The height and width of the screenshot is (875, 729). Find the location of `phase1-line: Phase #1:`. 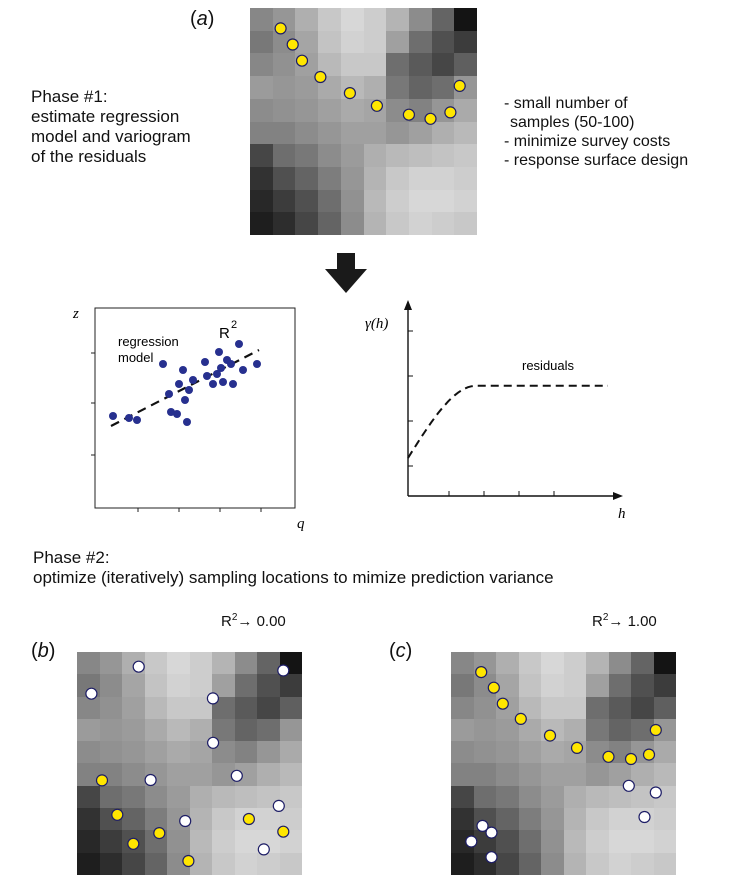

phase1-line: Phase #1: is located at coordinates (69, 96).